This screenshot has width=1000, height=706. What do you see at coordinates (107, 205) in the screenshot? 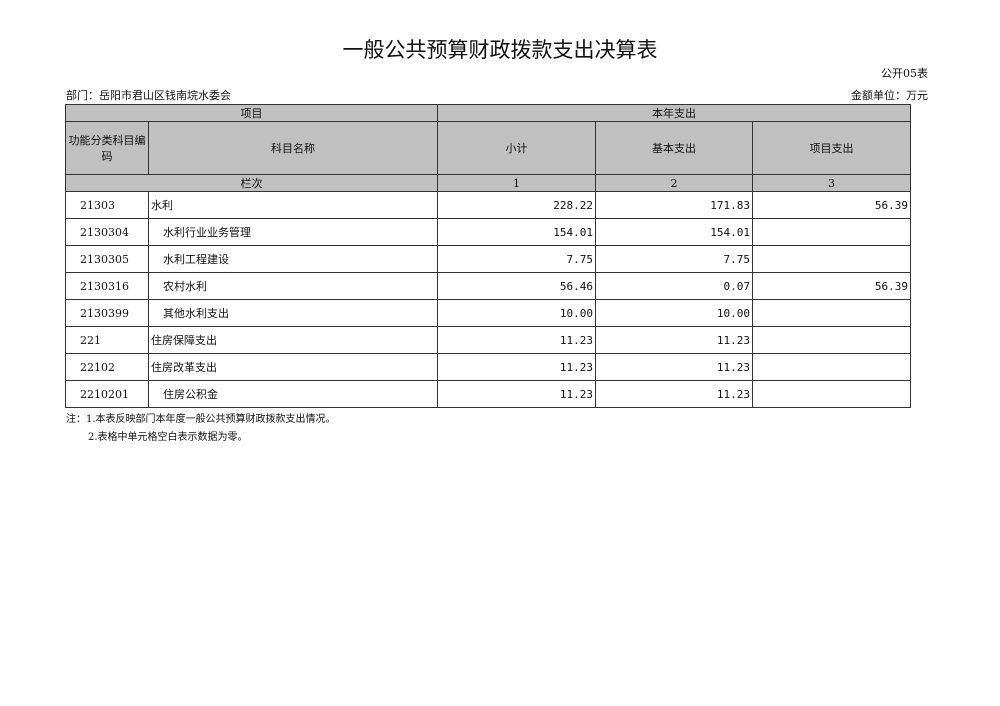
I see `row-code: 21303` at bounding box center [107, 205].